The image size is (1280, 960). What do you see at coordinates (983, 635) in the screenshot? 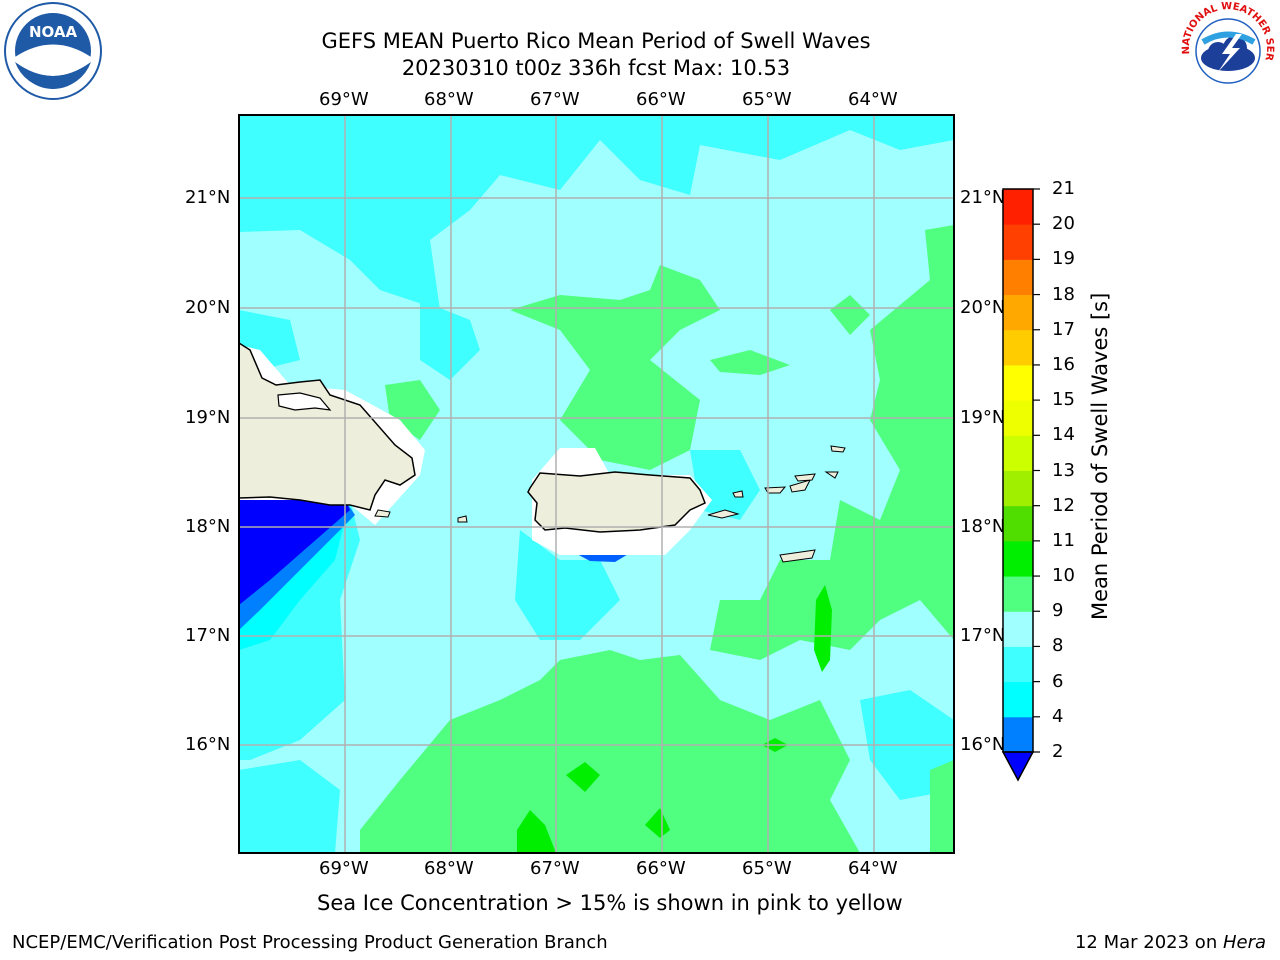
I see `lat-tick-right: 17°N` at bounding box center [983, 635].